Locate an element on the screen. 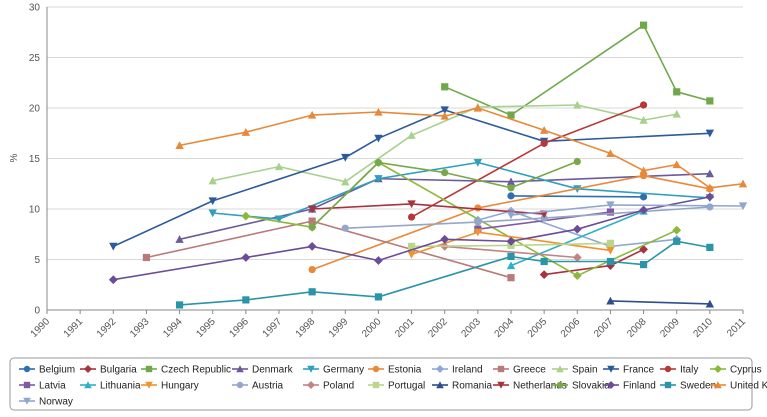 The width and height of the screenshot is (767, 417). series-czech-republic is located at coordinates (577, 70).